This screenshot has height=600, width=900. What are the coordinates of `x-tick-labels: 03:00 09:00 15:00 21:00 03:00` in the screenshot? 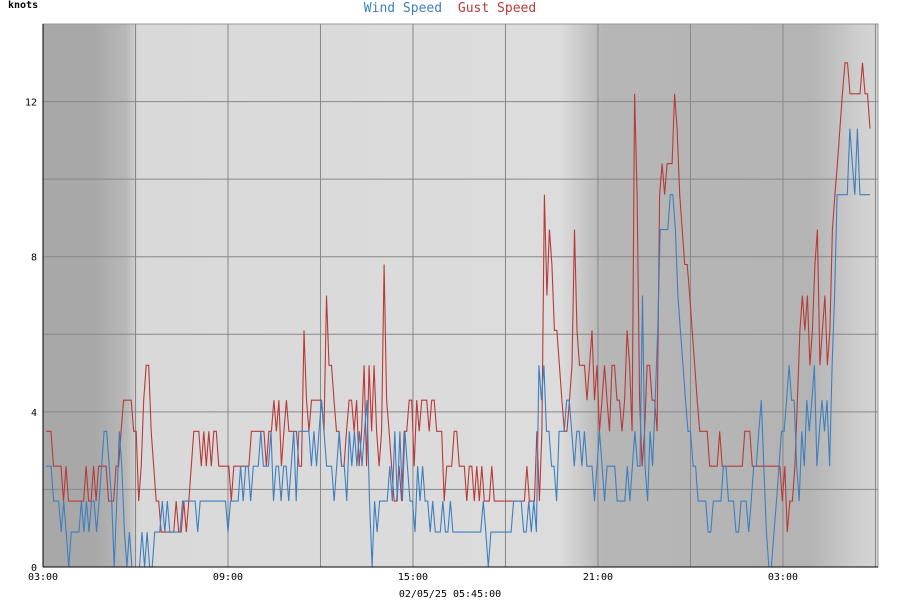 It's located at (413, 577).